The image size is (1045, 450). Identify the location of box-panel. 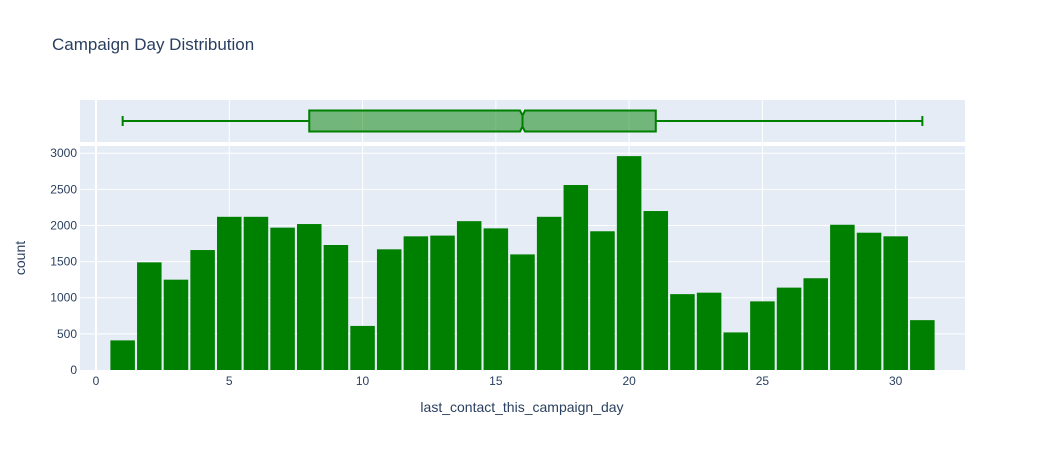
(522, 121).